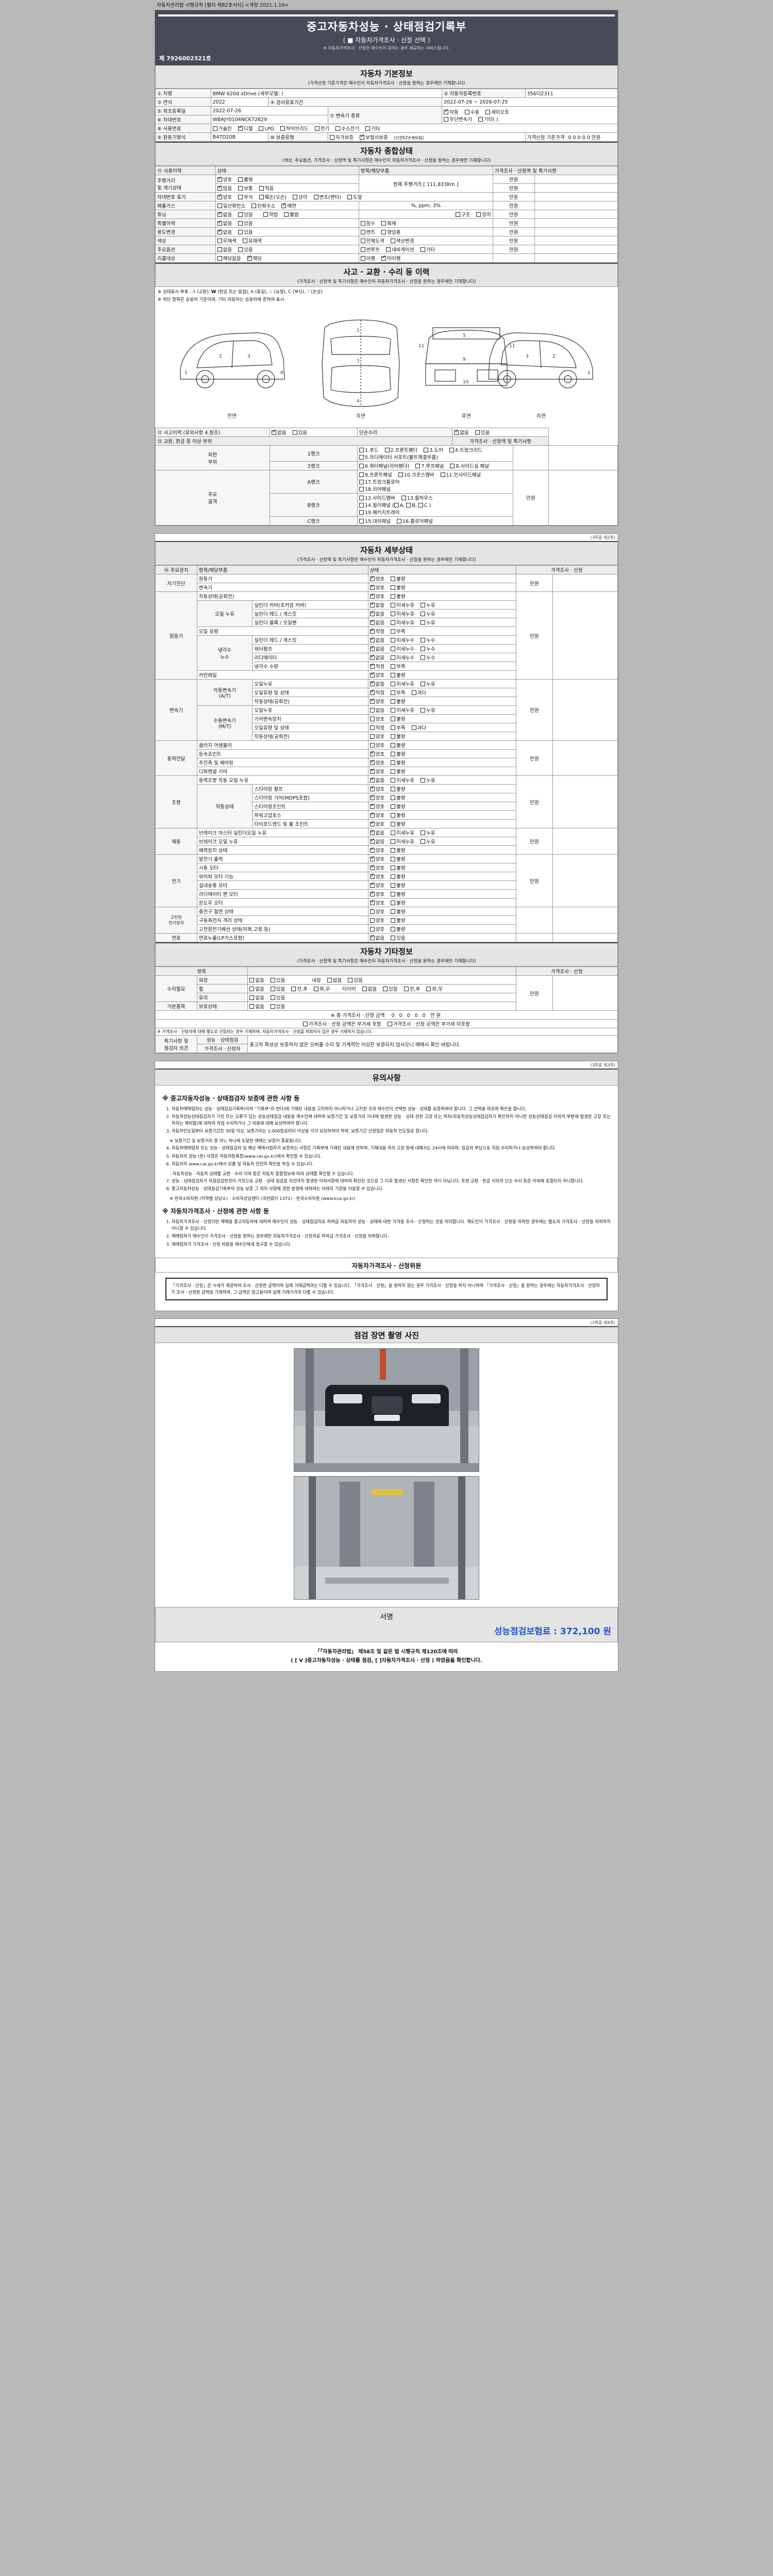 This screenshot has height=2576, width=773. Describe the element at coordinates (347, 128) in the screenshot. I see `opt-hydrogen: 수소전기` at that location.